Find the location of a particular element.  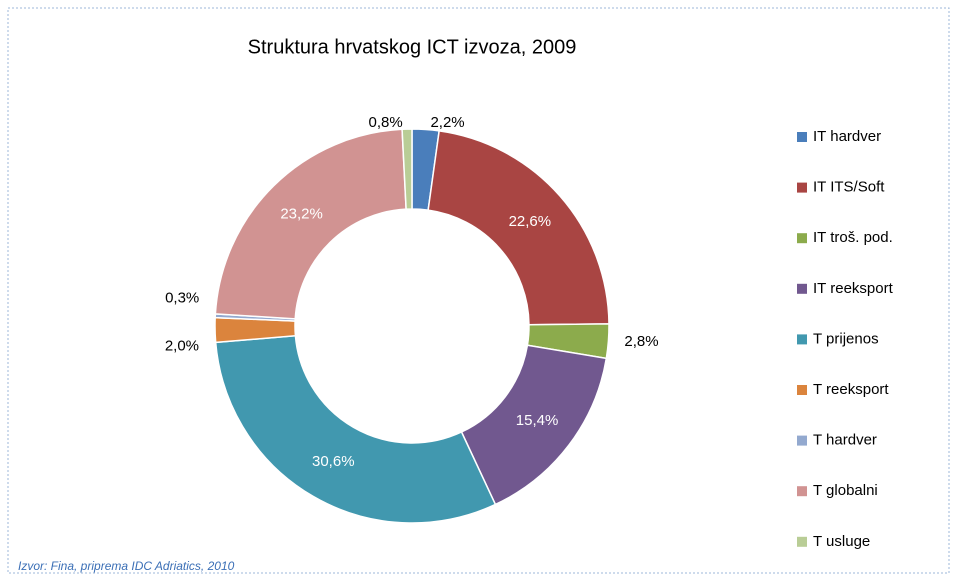

legend-label: T usluge is located at coordinates (841, 541).